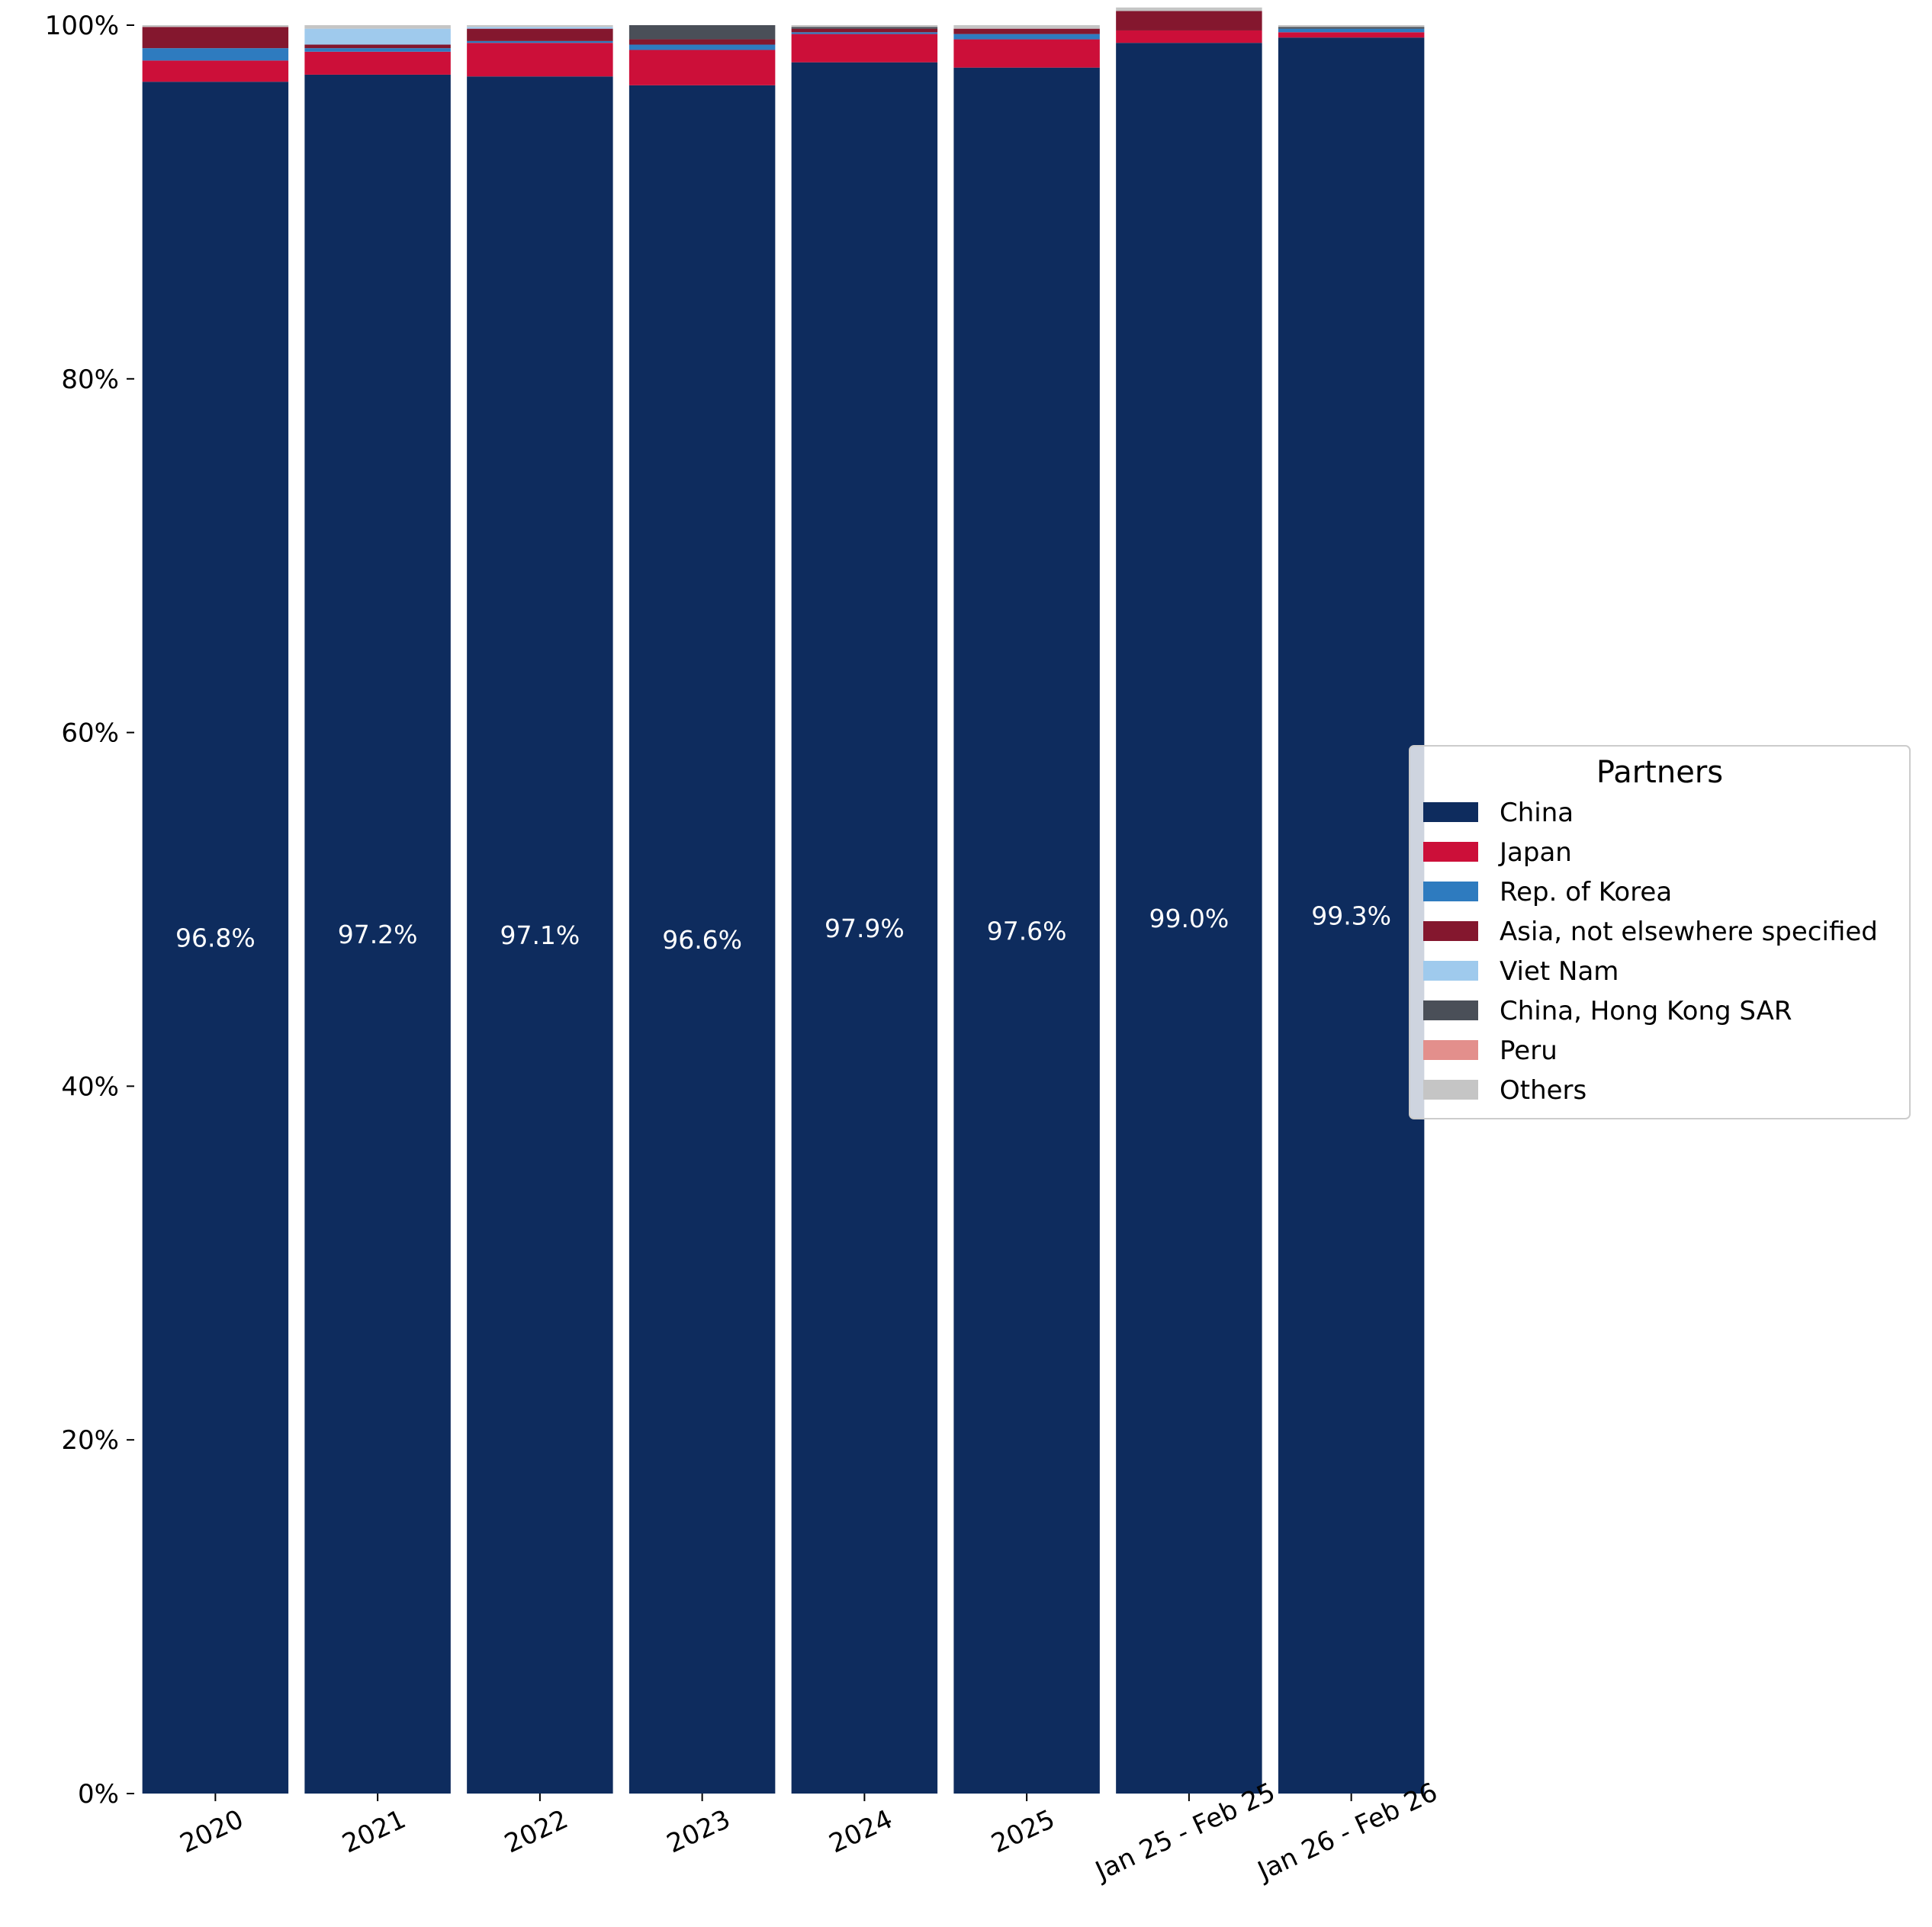  I want to click on bar-segment-china-hong-kong-sar-2023, so click(702, 32).